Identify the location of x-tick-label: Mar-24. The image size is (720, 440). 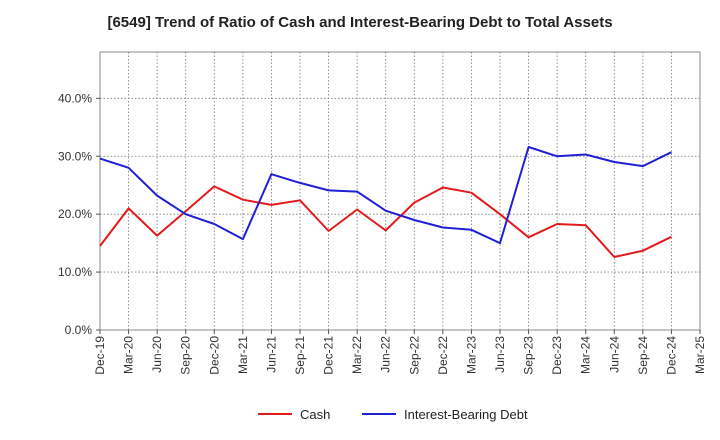
(586, 355).